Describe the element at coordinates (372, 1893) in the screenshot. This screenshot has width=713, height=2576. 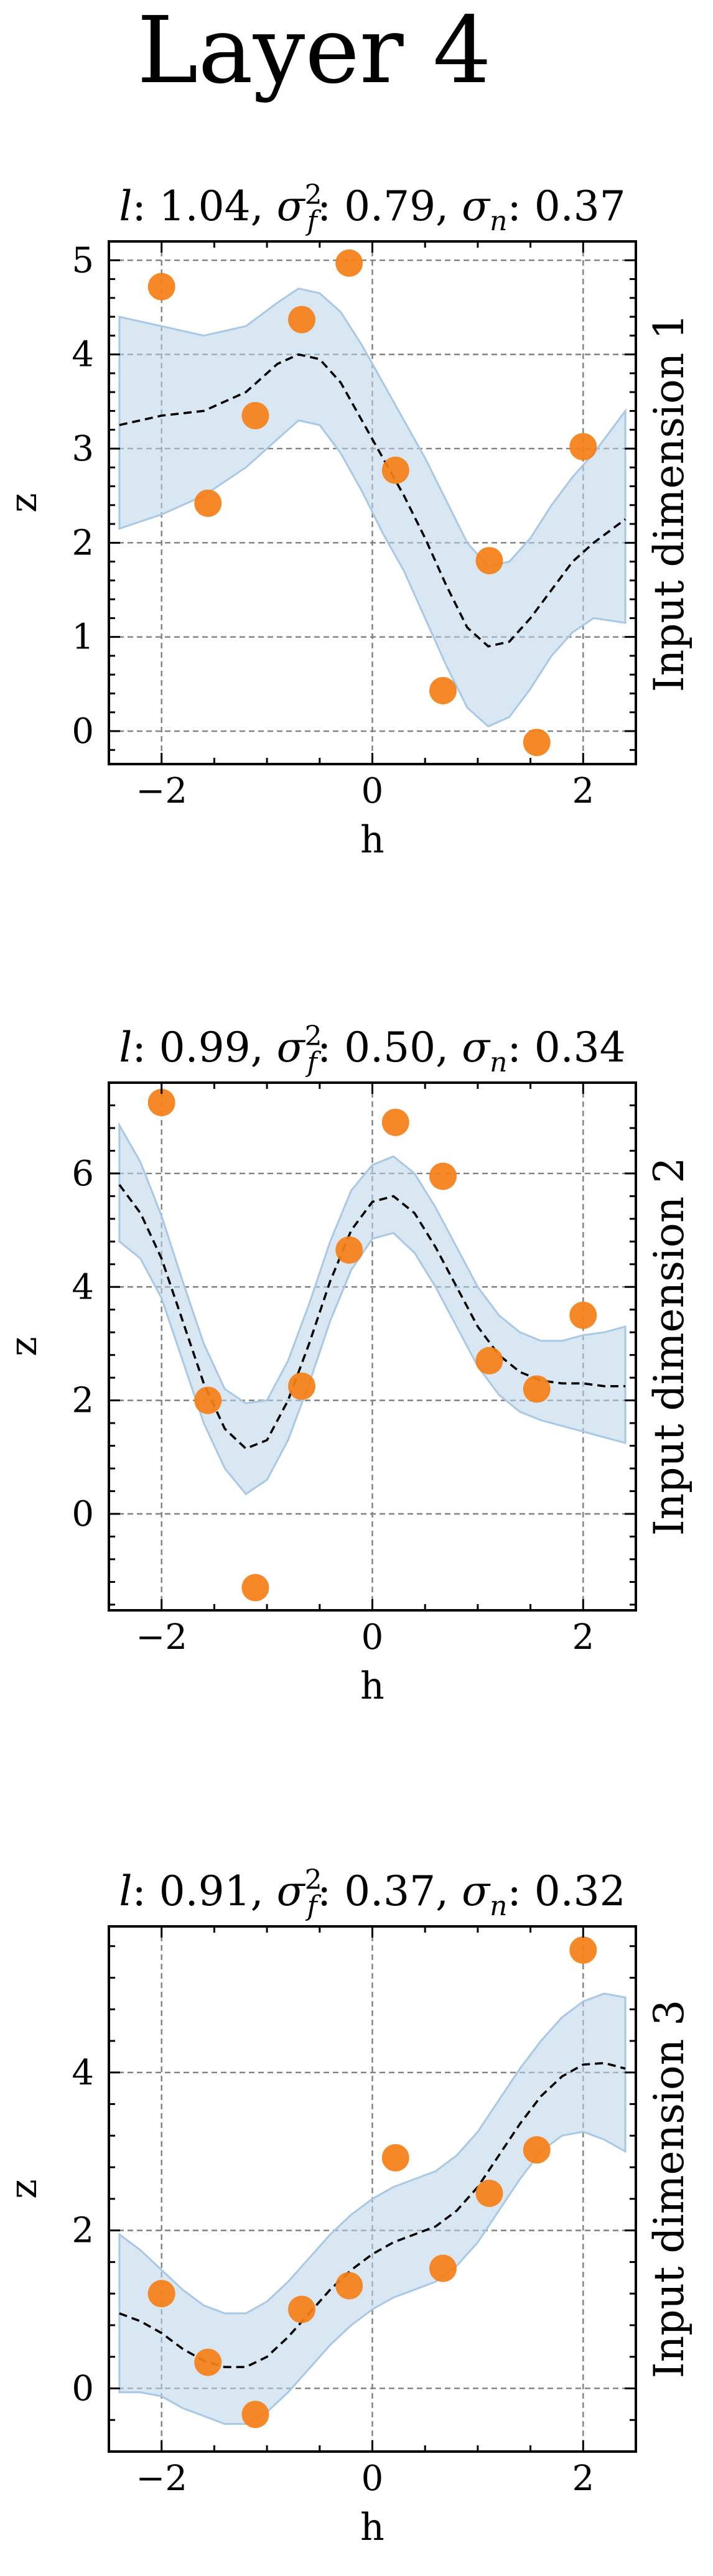
I see `panel-title: l: 0.91, σ2 f: 0.37, σn: 0.32` at that location.